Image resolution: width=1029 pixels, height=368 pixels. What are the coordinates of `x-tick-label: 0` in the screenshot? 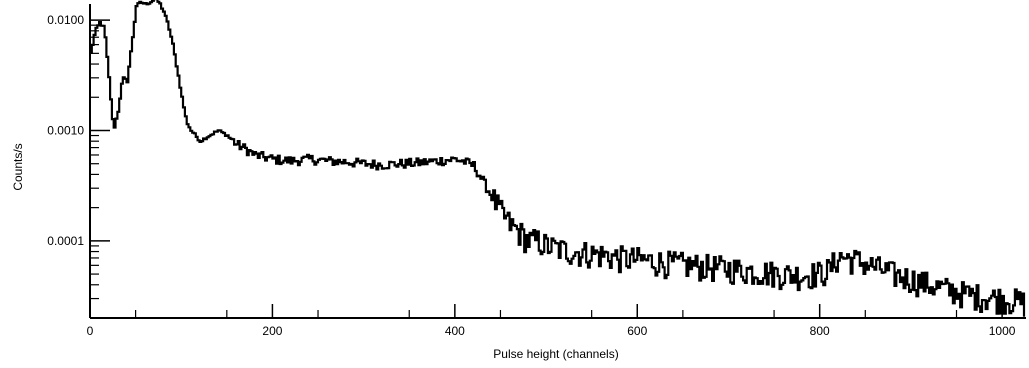 It's located at (90, 331).